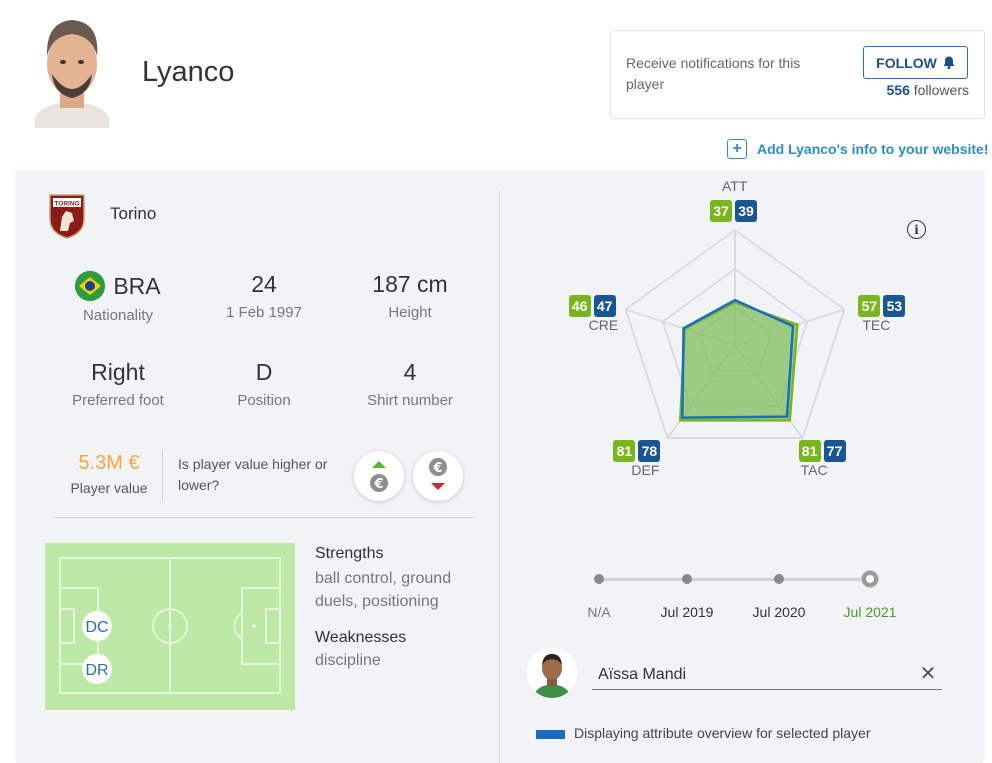  I want to click on add-info-link: + Add Lyanco's info to your website!, so click(858, 149).